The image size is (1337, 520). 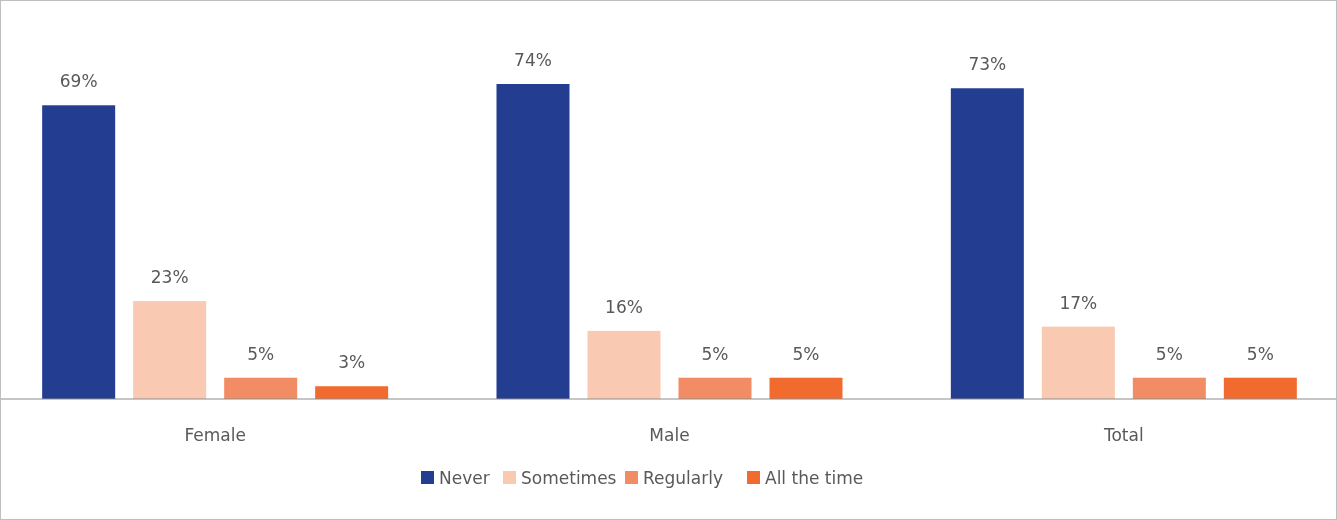 What do you see at coordinates (1078, 302) in the screenshot?
I see `data-label: 17%` at bounding box center [1078, 302].